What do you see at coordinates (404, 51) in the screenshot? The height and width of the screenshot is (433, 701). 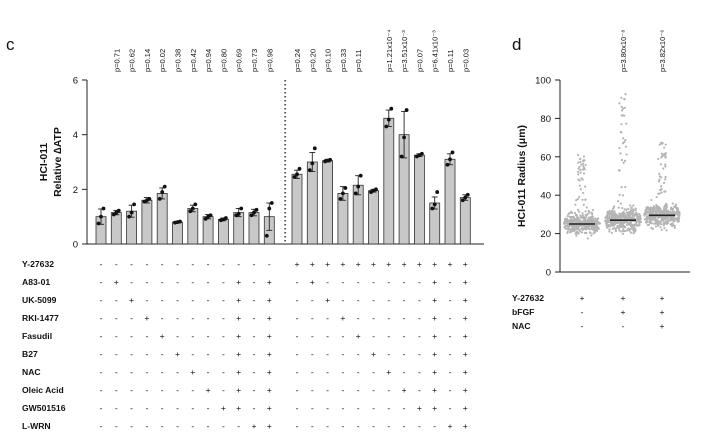 I see `panel-c-p-value: p=3.51x10⁻³` at bounding box center [404, 51].